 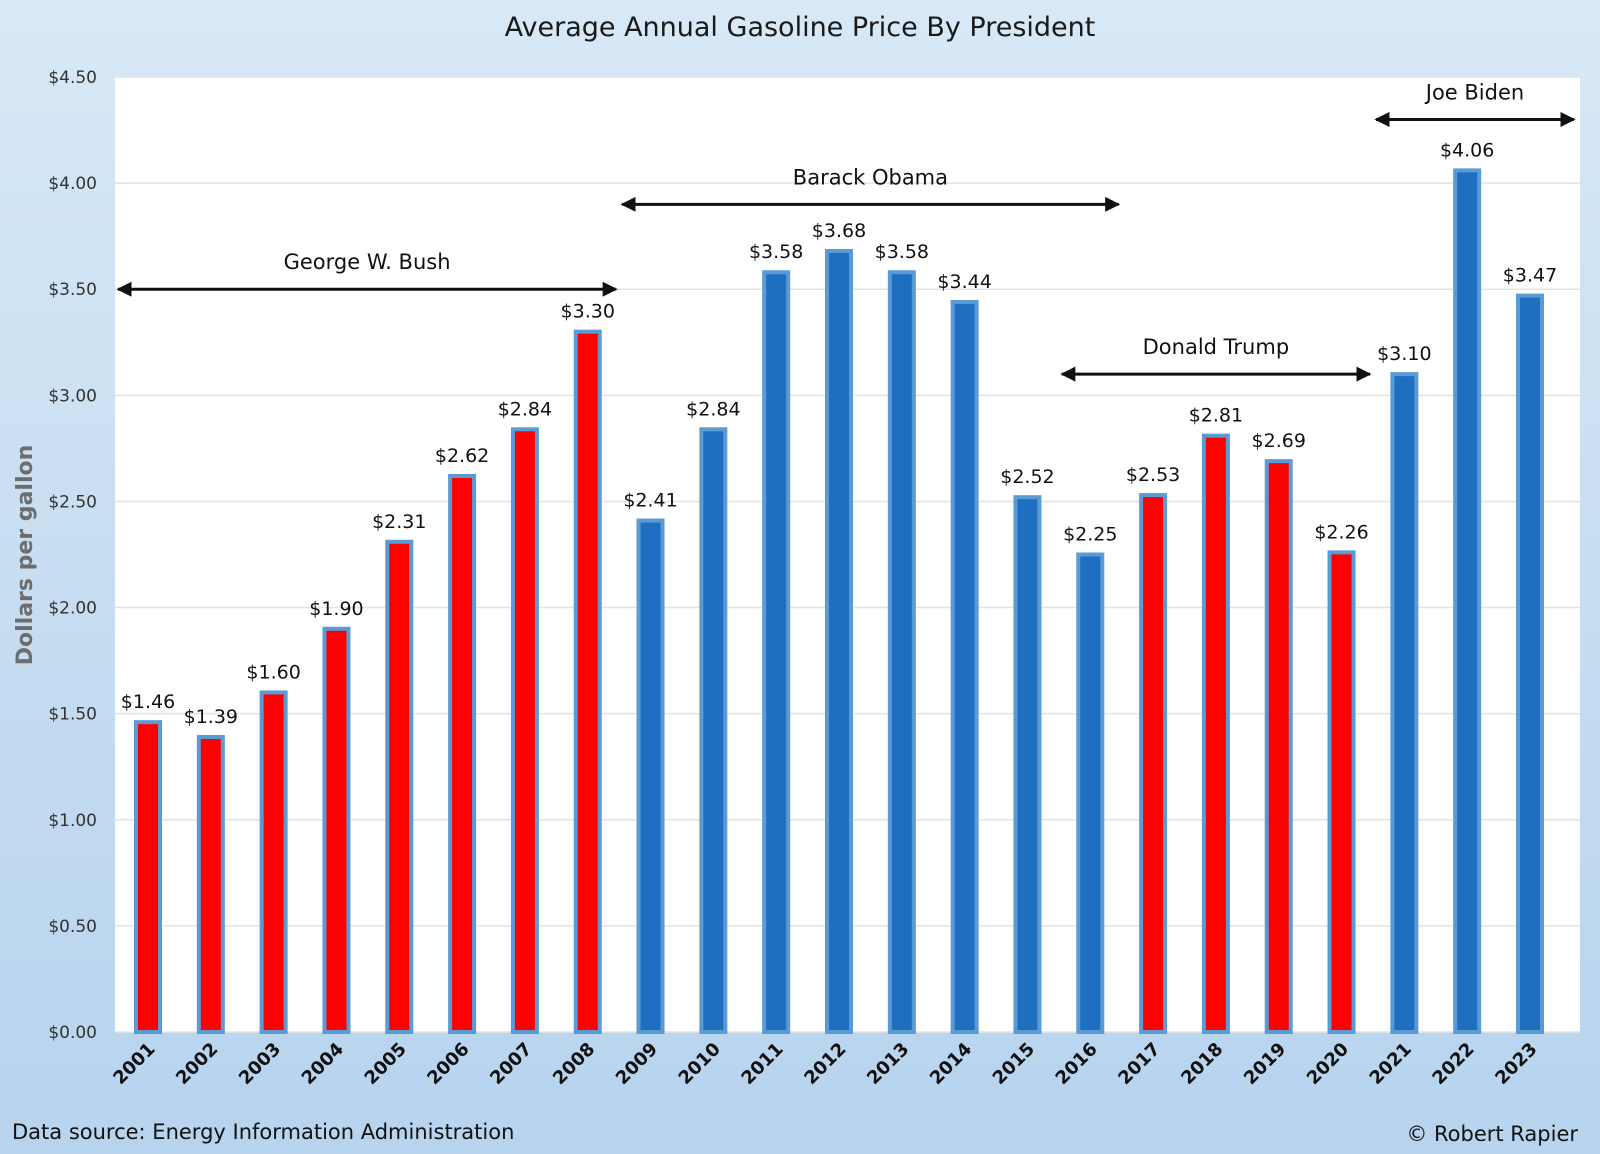 What do you see at coordinates (336, 830) in the screenshot?
I see `bar-2004` at bounding box center [336, 830].